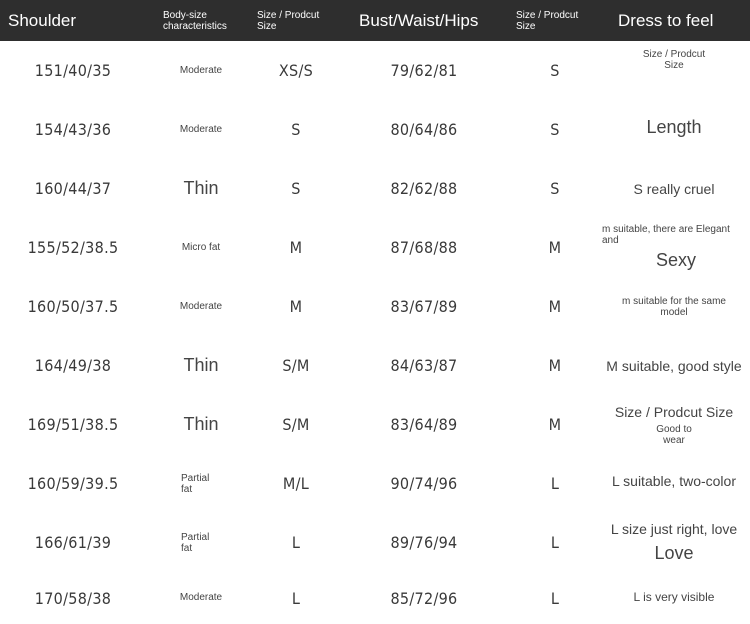 The height and width of the screenshot is (624, 750). Describe the element at coordinates (73, 542) in the screenshot. I see `shoulder-cell: 166/61/39` at that location.